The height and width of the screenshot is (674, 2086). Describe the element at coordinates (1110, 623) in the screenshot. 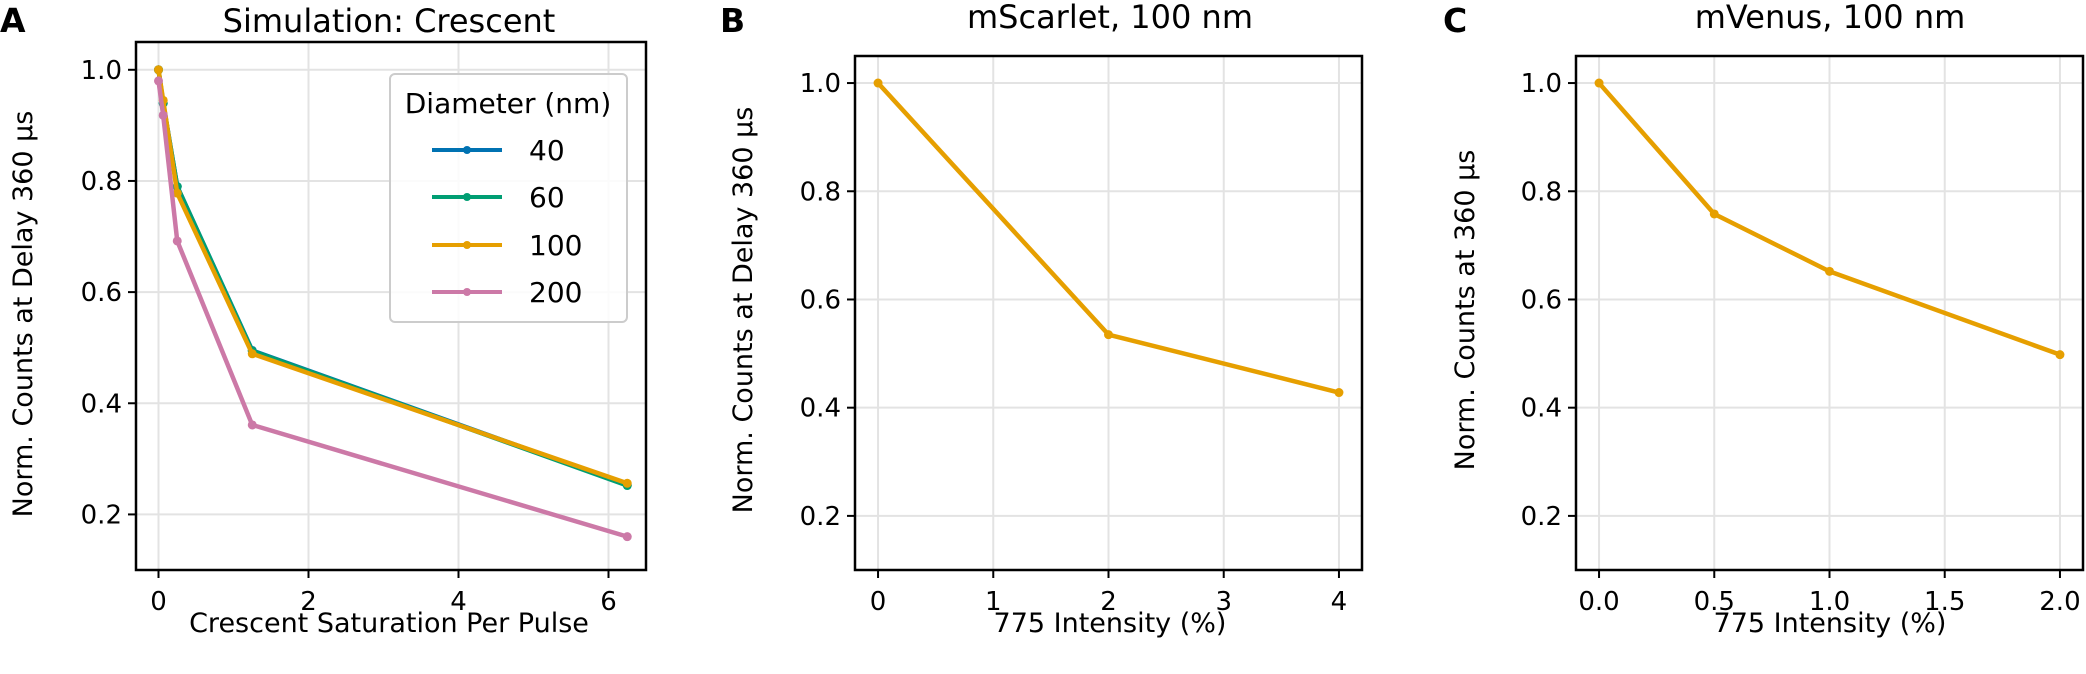

I see `panel-b-x-axis-label: 775 Intensity (%)` at that location.